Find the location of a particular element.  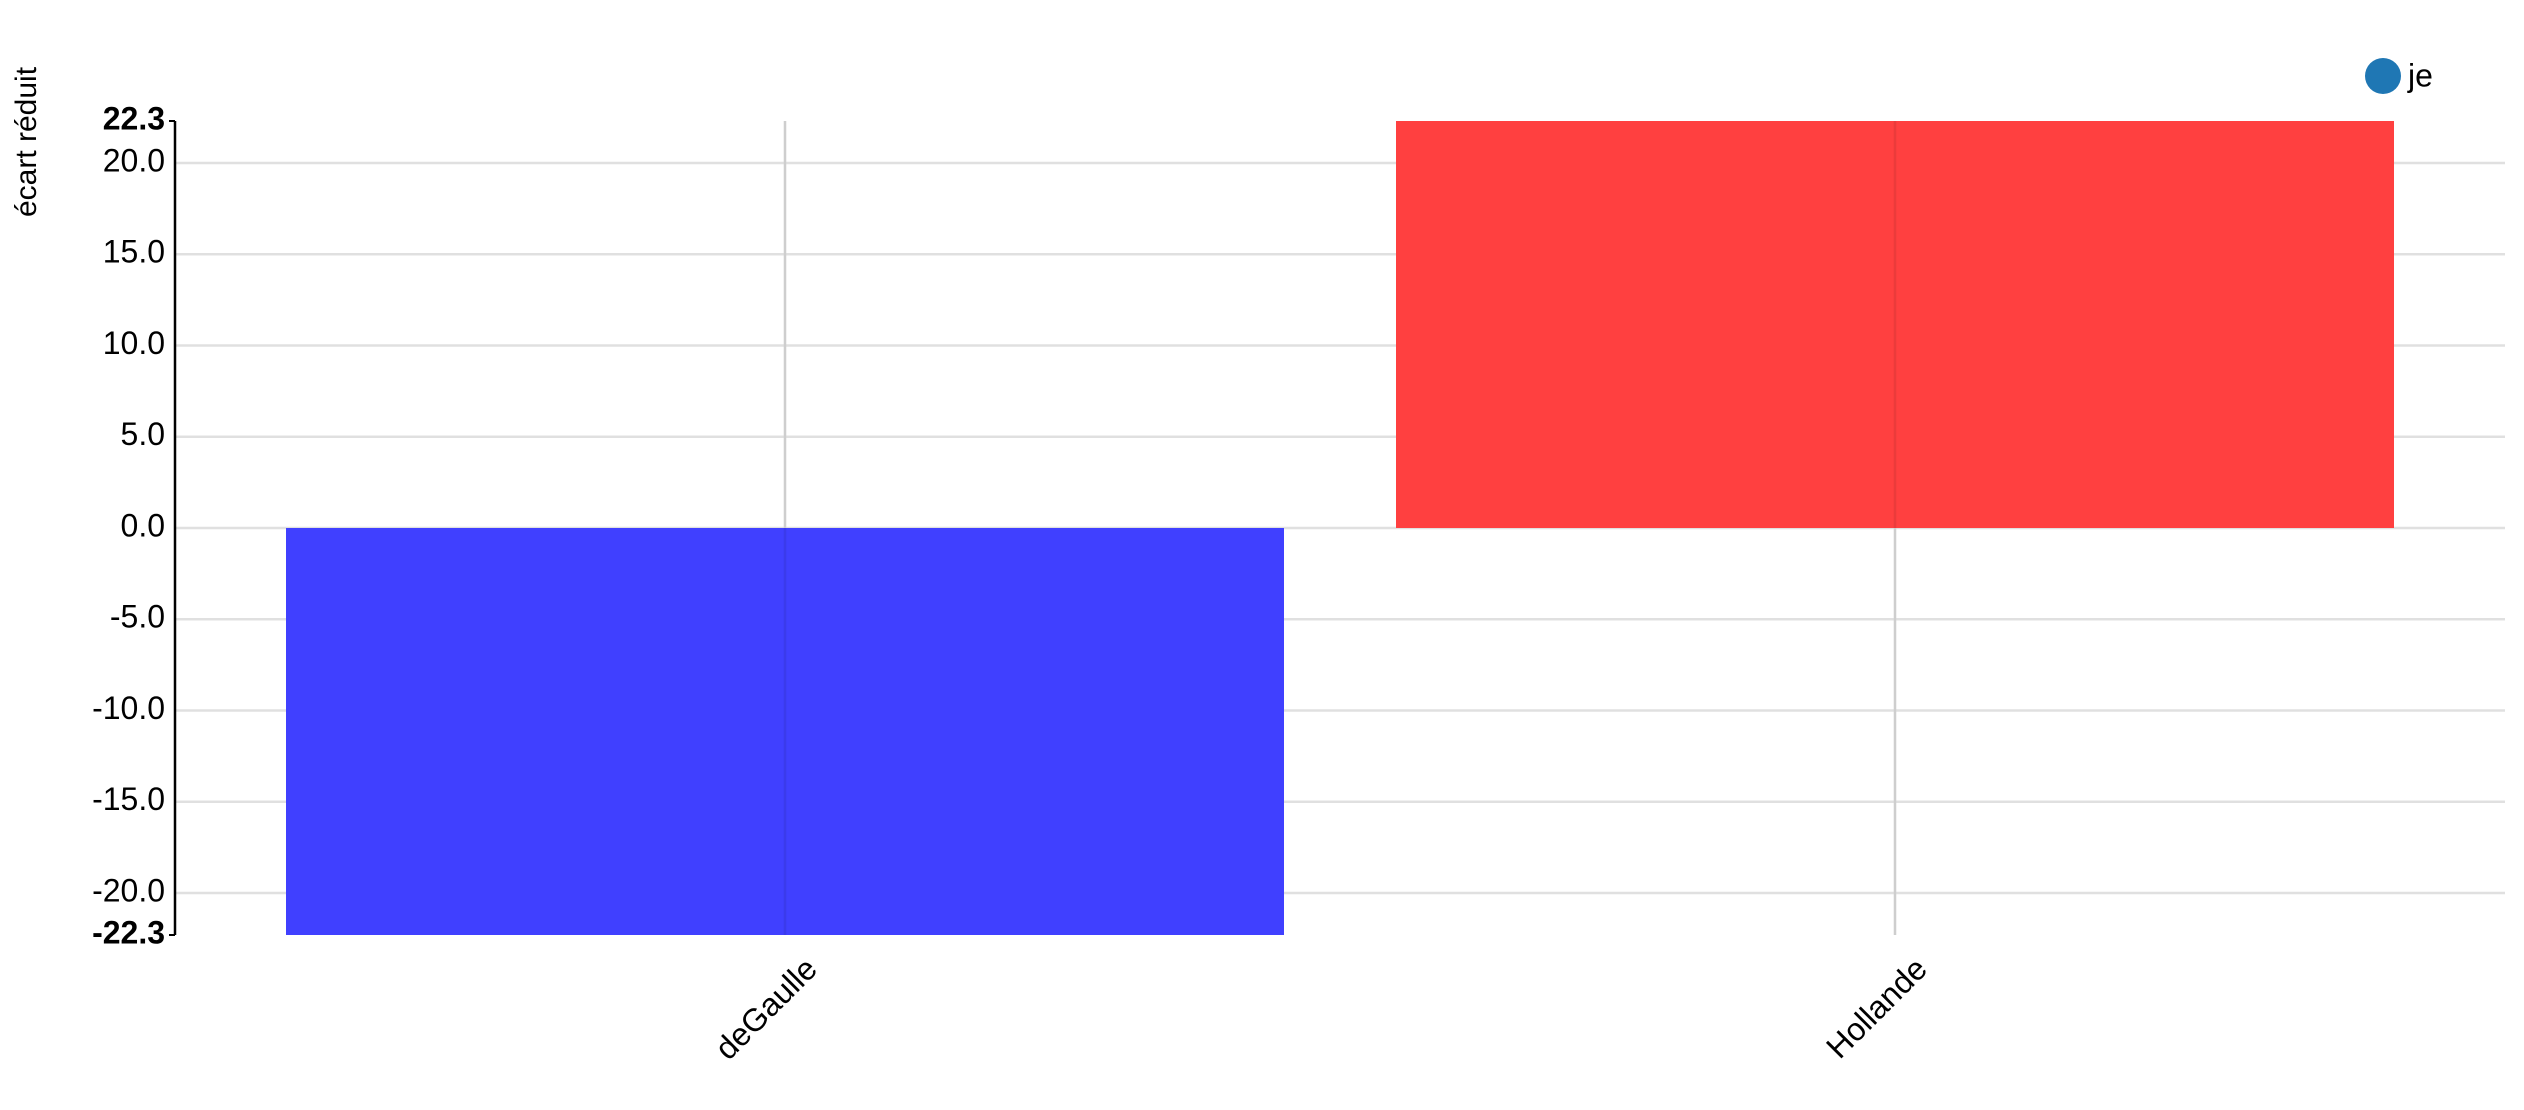

y-tick-label: -22.3 is located at coordinates (128, 932).